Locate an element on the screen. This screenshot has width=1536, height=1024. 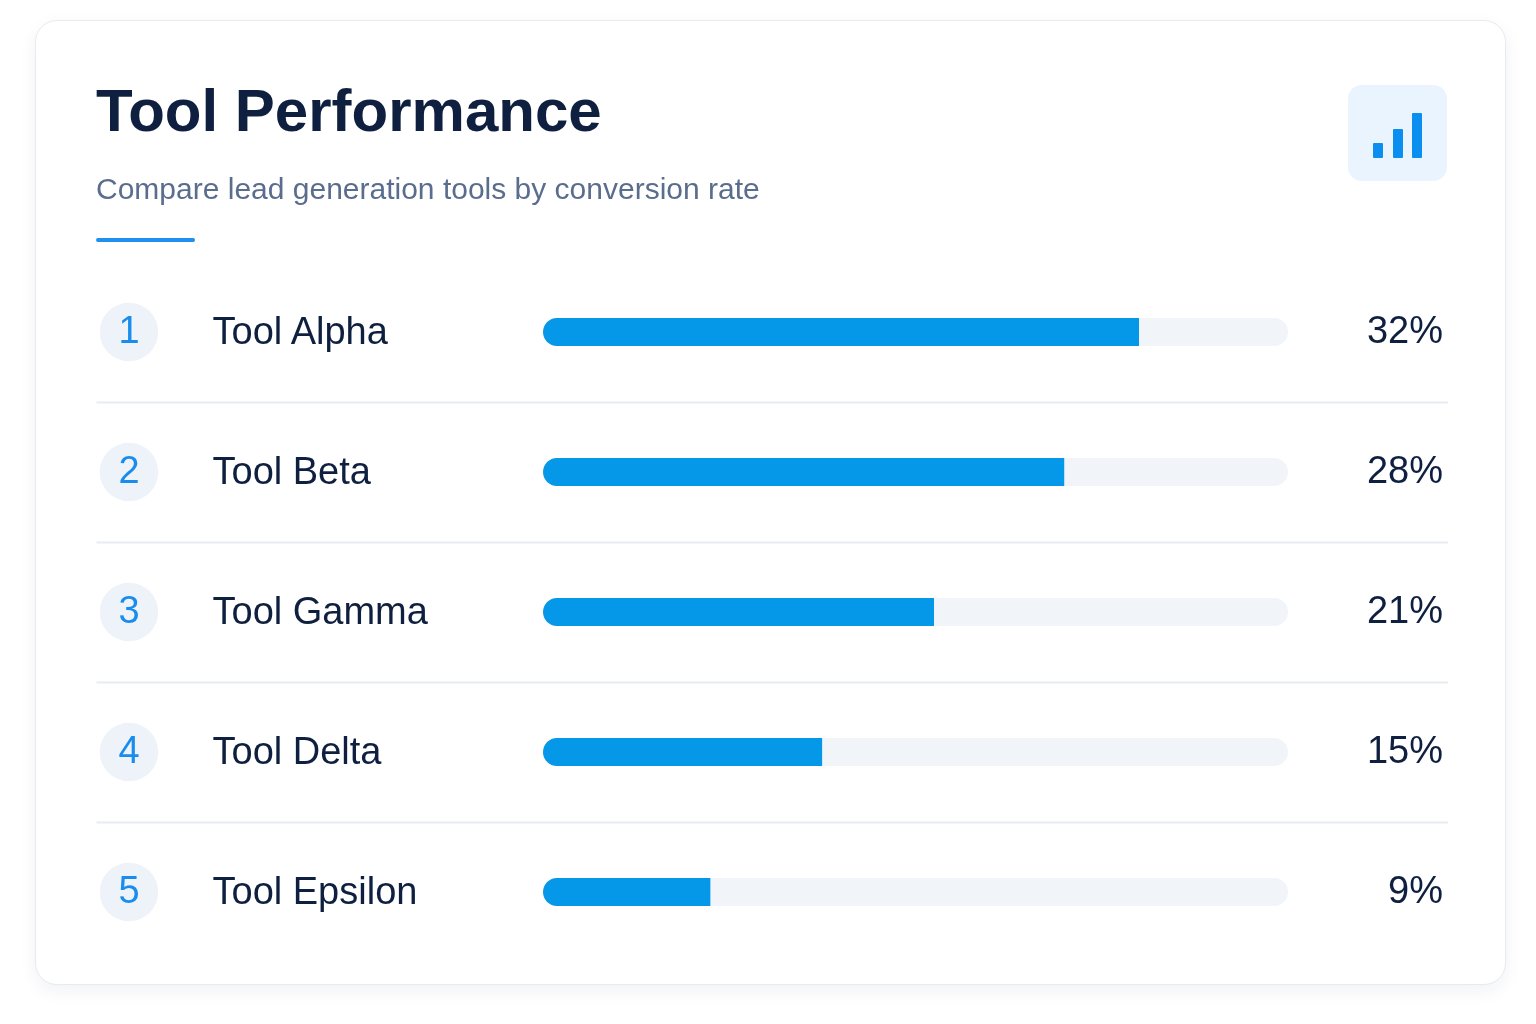
y-tick-label: Tool Delta is located at coordinates (297, 750).